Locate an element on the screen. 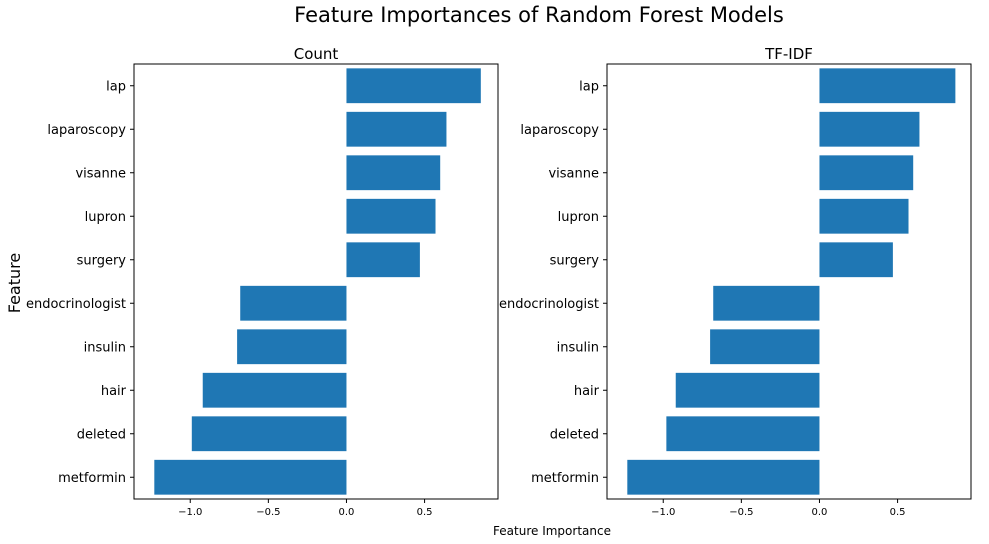  count-subplot-title: Count is located at coordinates (316, 54).